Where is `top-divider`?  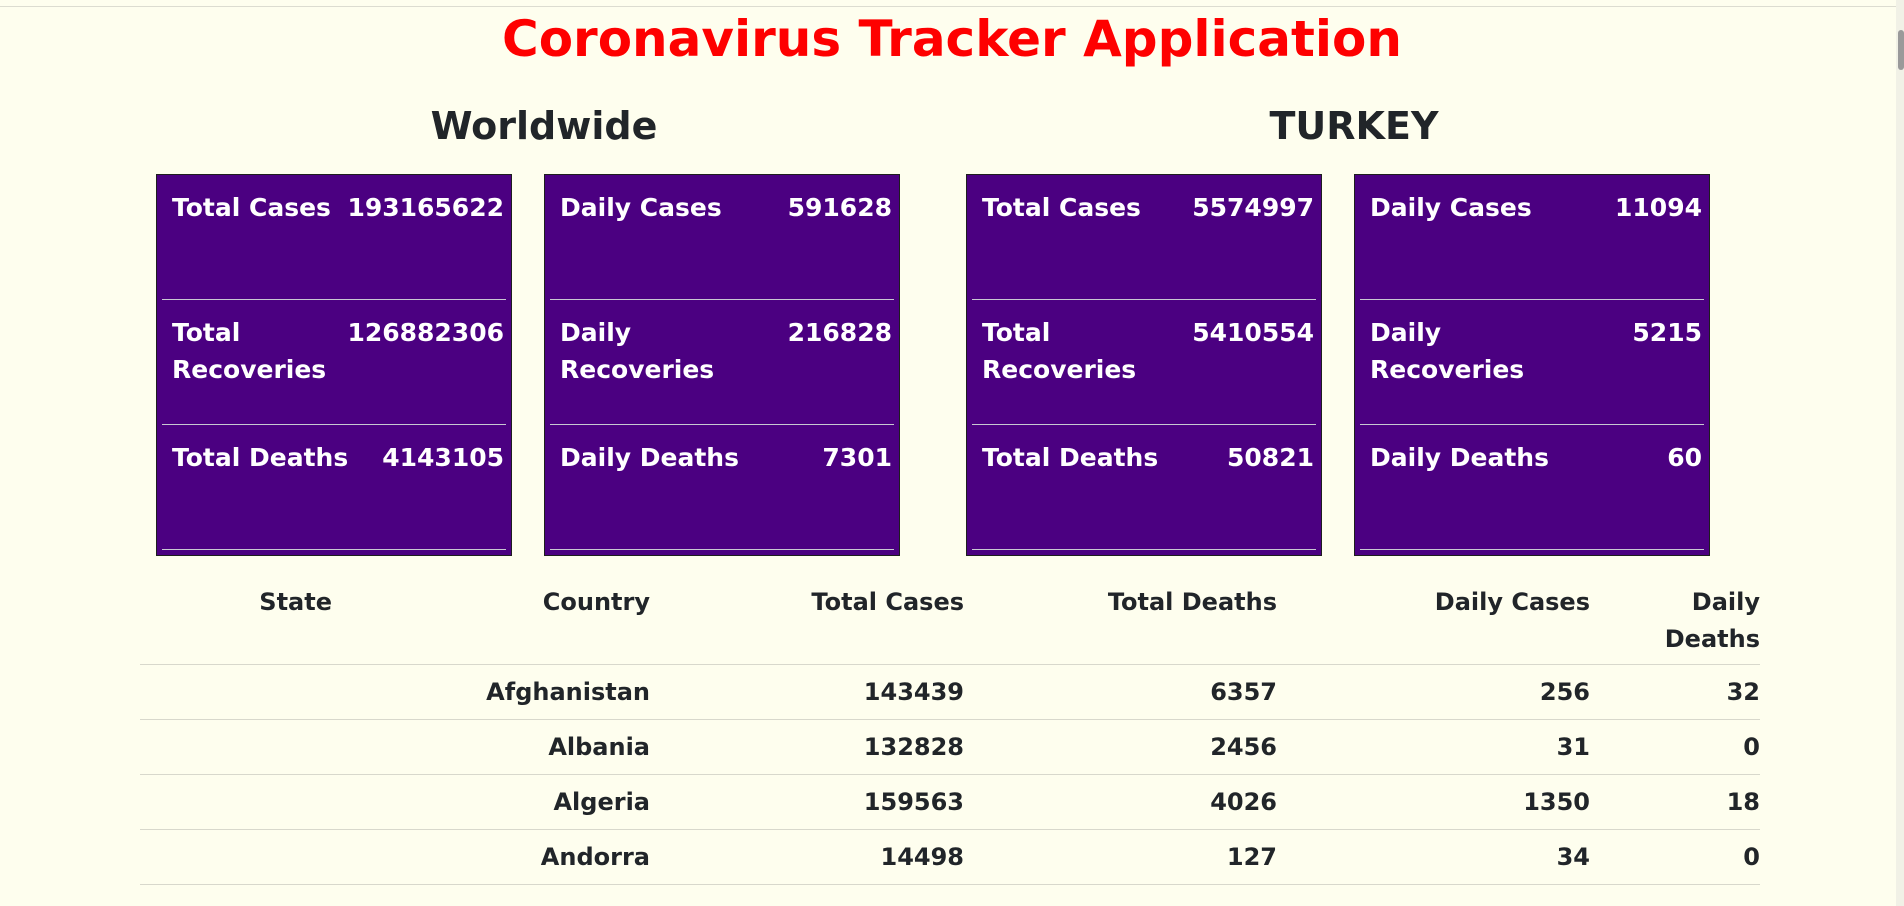 top-divider is located at coordinates (952, 6).